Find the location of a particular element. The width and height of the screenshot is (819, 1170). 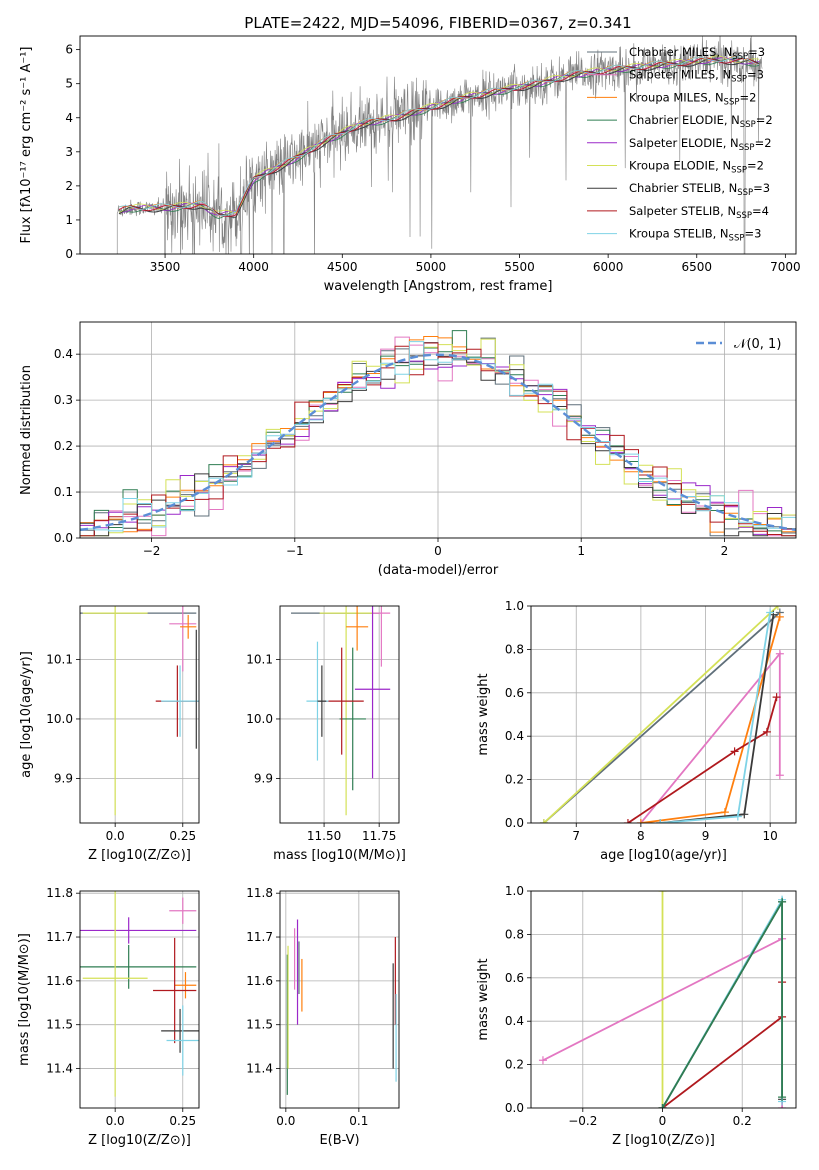

legend-entry: Kroupa STELIB, NSSP=3 is located at coordinates (695, 235).